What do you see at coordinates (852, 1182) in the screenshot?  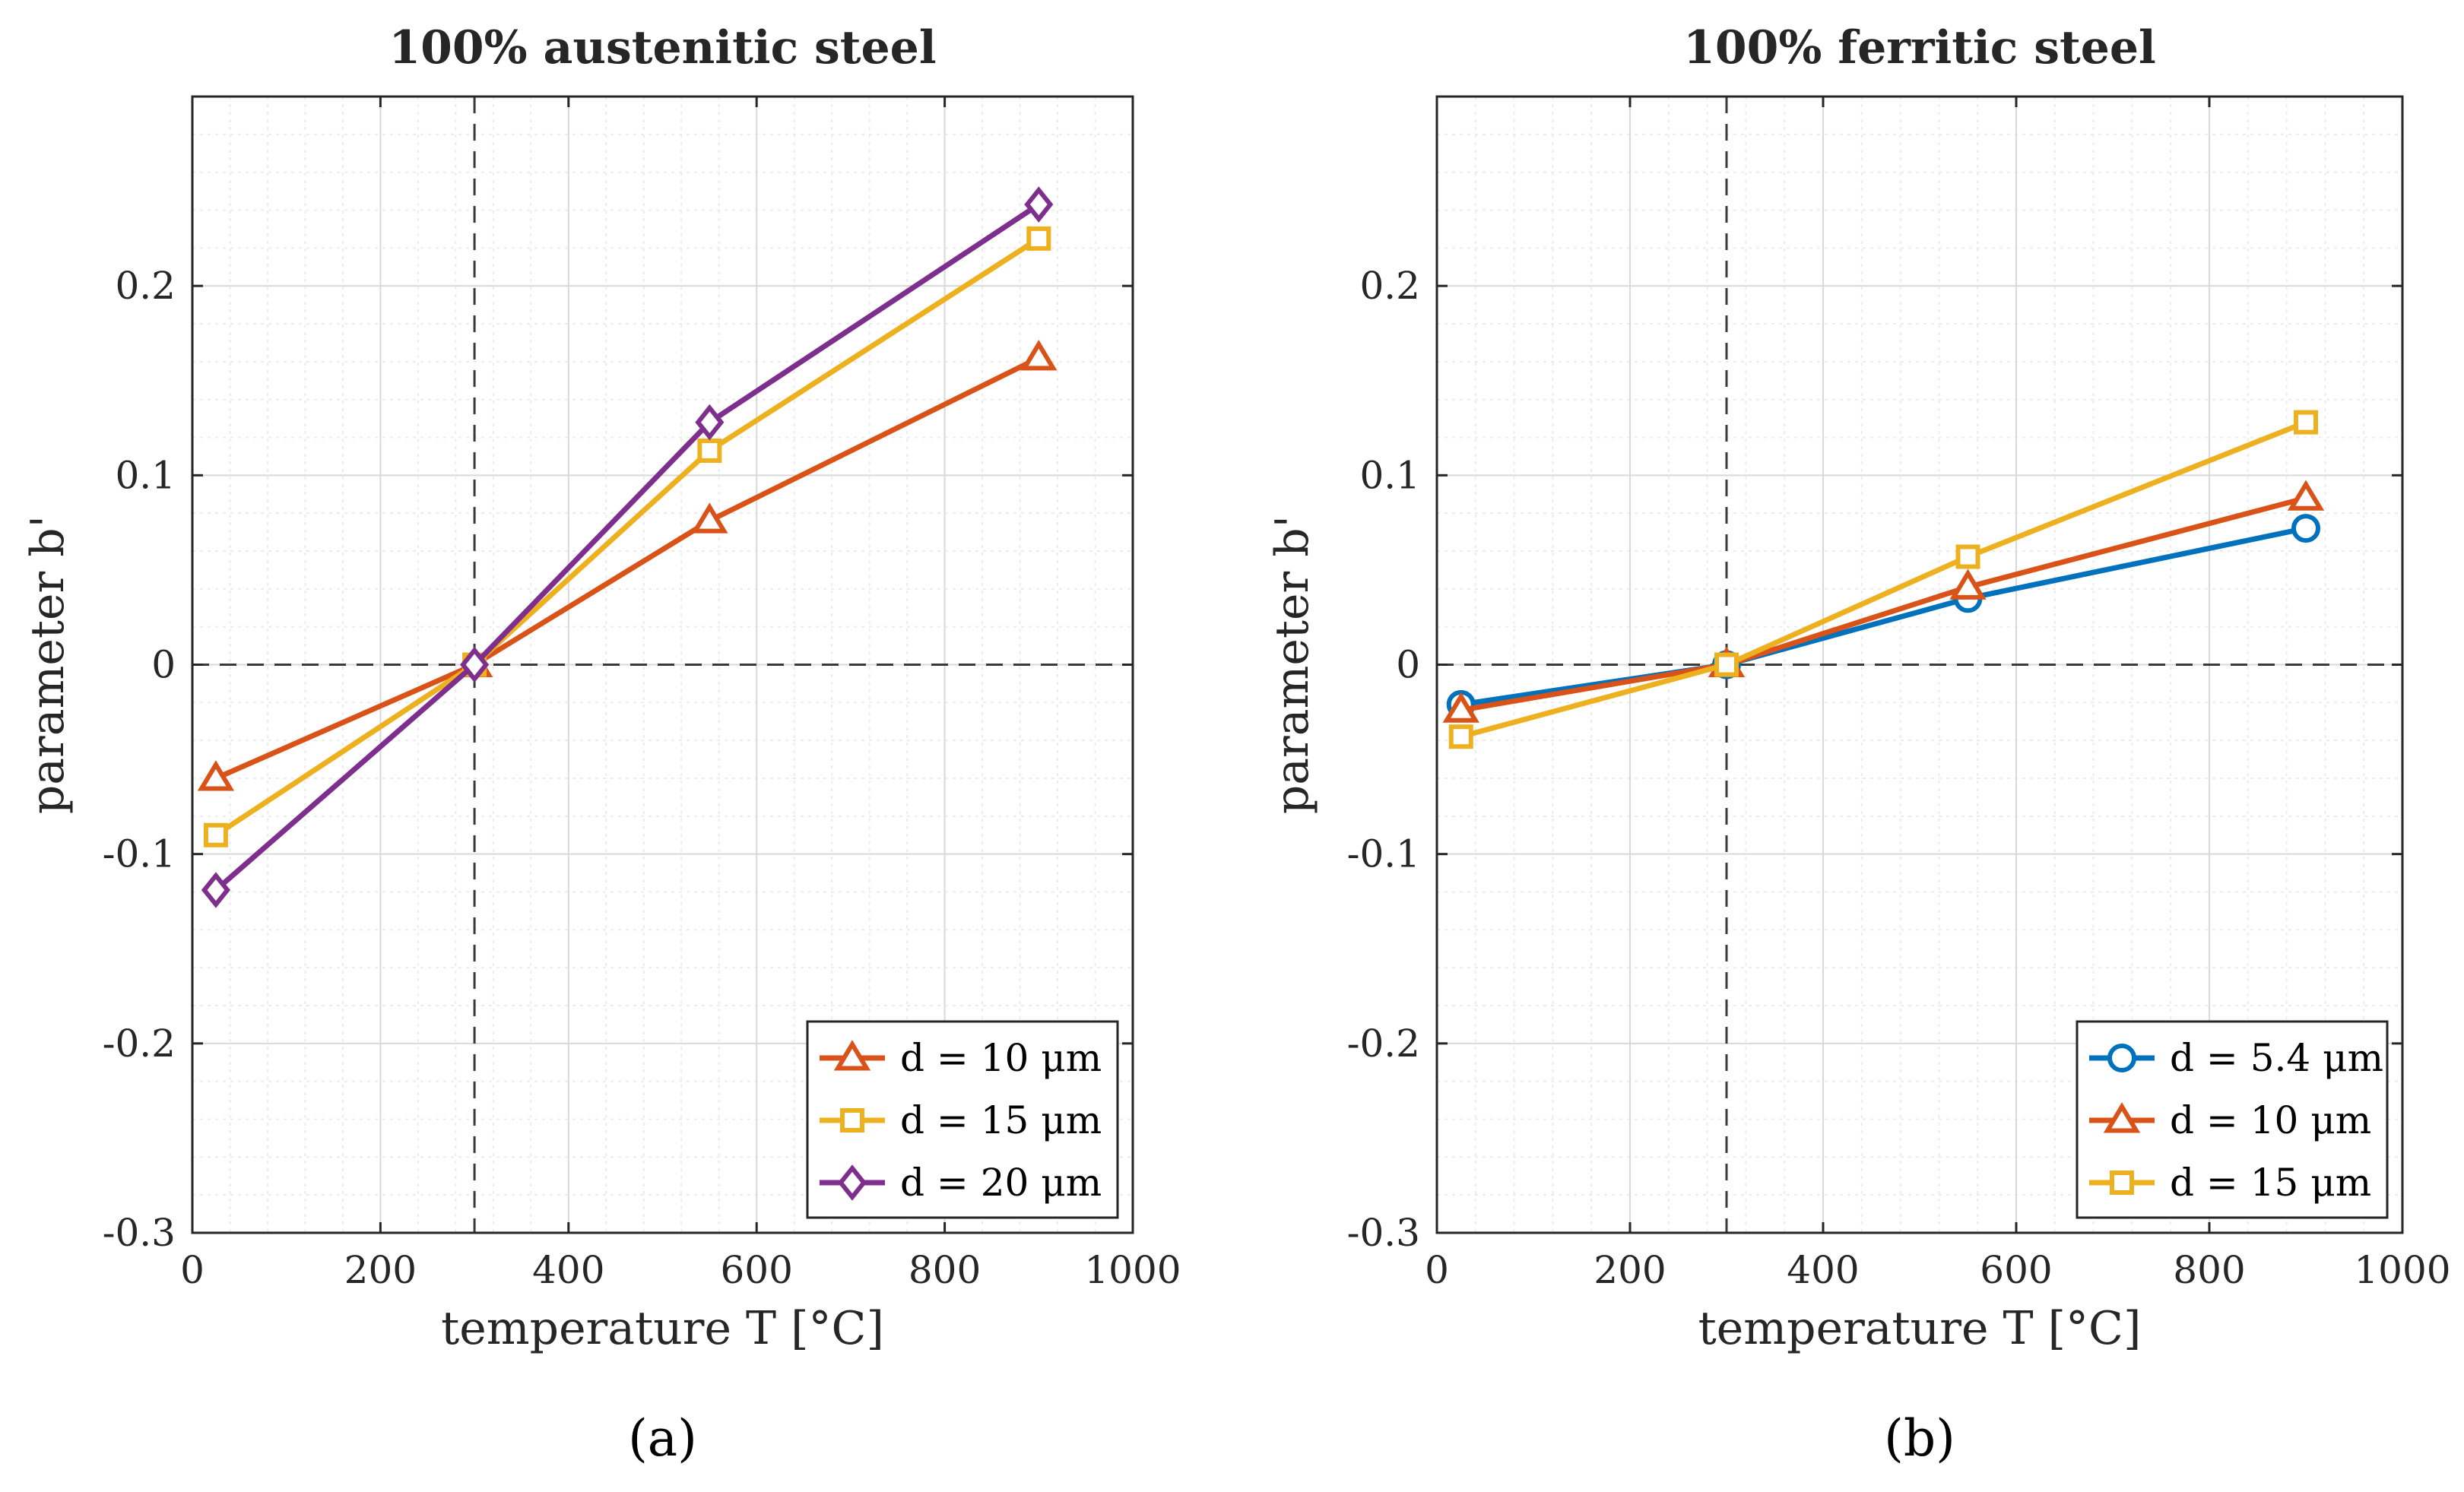 I see `legend-marker-diamond` at bounding box center [852, 1182].